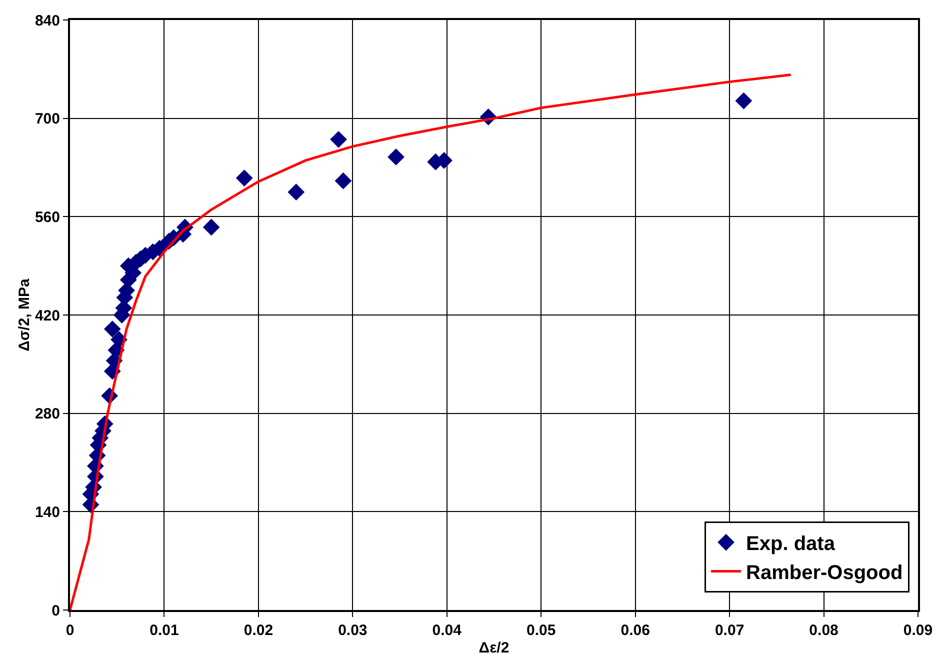 Image resolution: width=948 pixels, height=666 pixels. I want to click on x-tick-label: 0.01, so click(164, 630).